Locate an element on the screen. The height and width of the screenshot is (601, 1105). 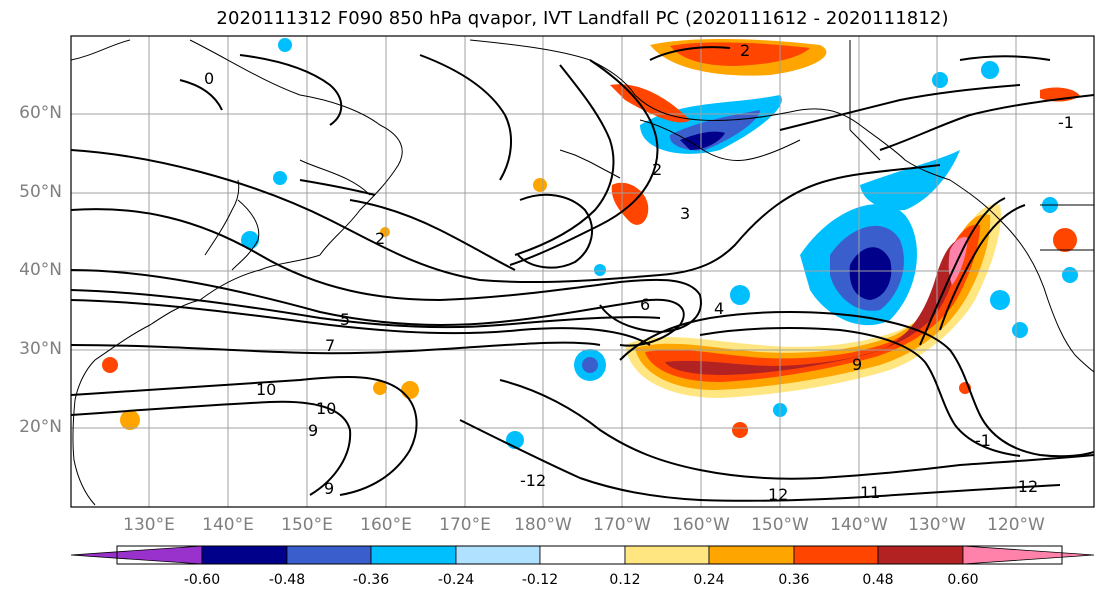
lon-label: 130°W is located at coordinates (937, 525).